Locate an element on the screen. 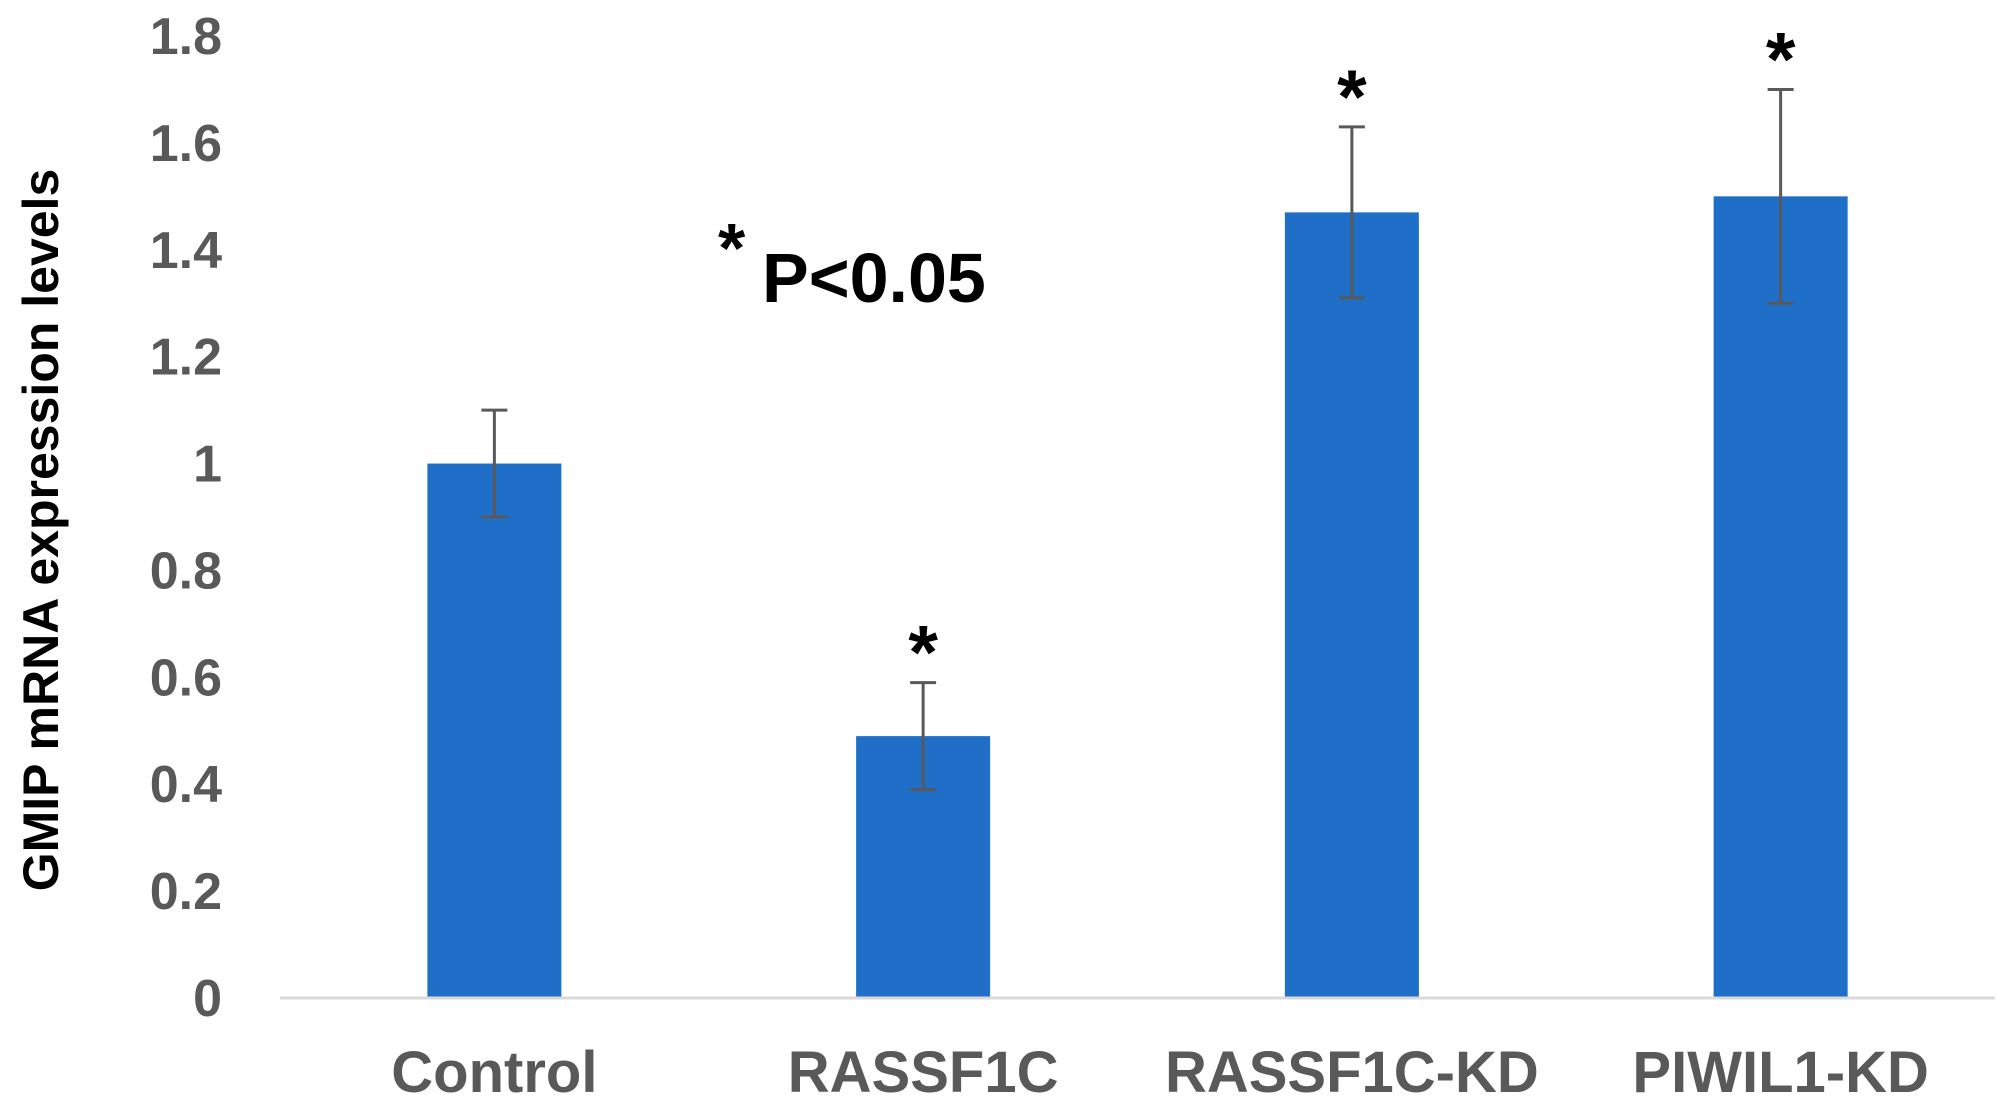 The width and height of the screenshot is (2000, 1104). y-tick-label: 1 is located at coordinates (207, 465).